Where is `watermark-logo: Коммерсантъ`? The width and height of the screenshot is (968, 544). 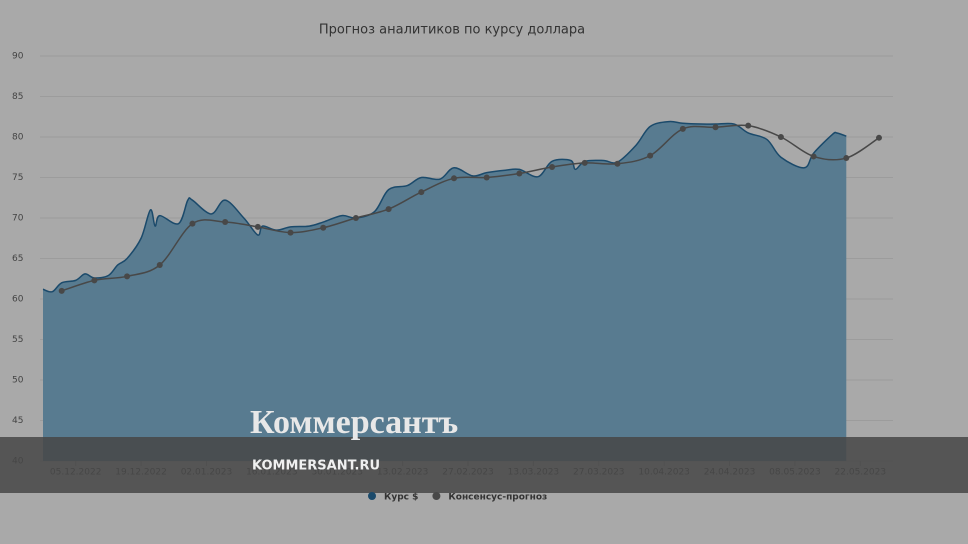 watermark-logo: Коммерсантъ is located at coordinates (354, 422).